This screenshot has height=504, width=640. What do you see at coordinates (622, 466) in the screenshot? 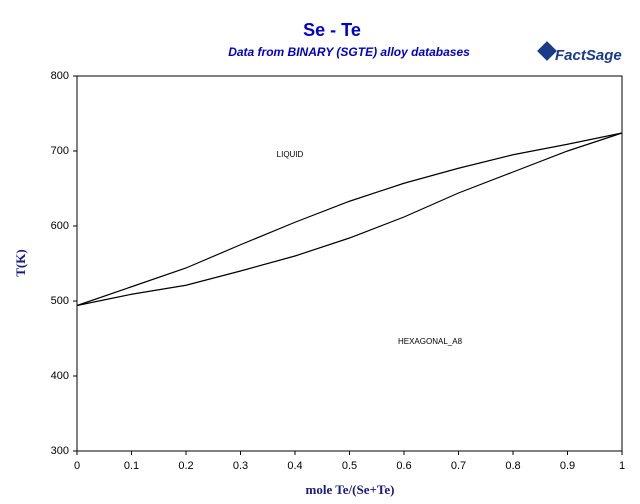
I see `x-tick-label: 1` at bounding box center [622, 466].